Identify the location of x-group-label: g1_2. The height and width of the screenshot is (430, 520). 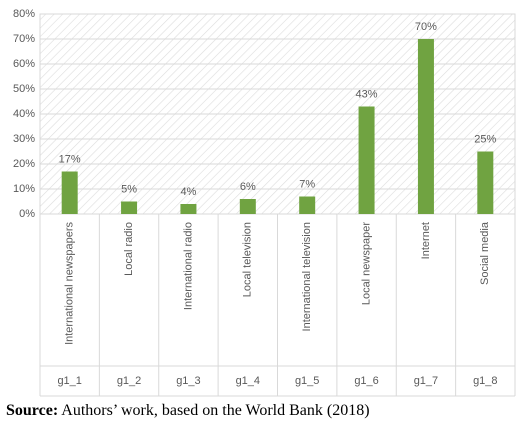
(129, 381).